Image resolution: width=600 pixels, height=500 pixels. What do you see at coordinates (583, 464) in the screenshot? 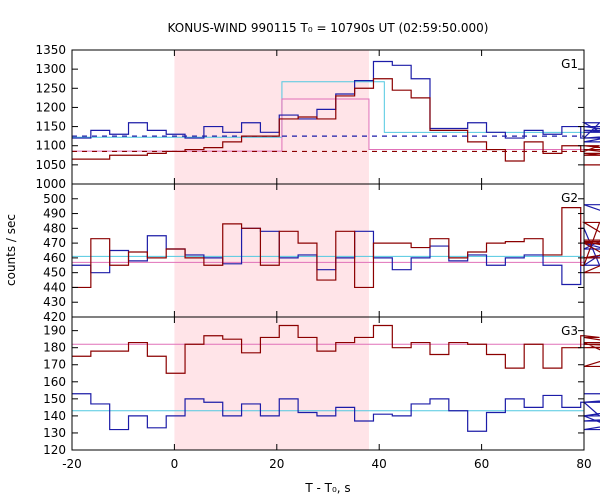
I see `x-tick-label: 80` at bounding box center [583, 464].